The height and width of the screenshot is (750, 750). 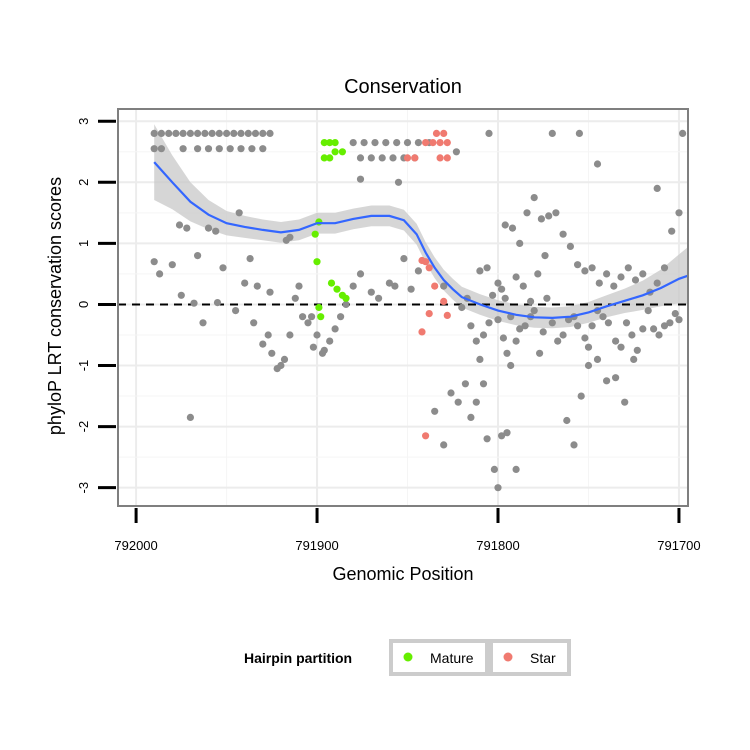 I want to click on y-tick-label: -1, so click(x=83, y=366).